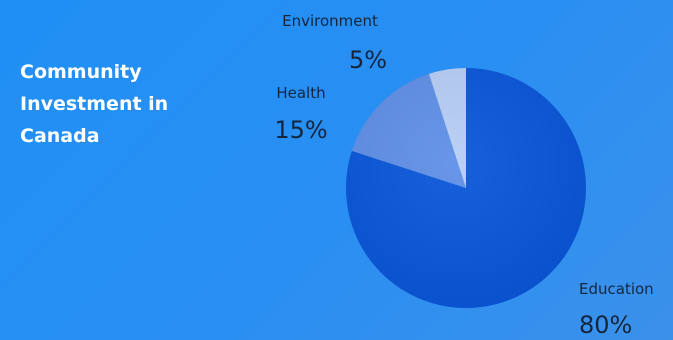 The height and width of the screenshot is (340, 673). Describe the element at coordinates (60, 136) in the screenshot. I see `chart-title-line-3: Canada` at that location.